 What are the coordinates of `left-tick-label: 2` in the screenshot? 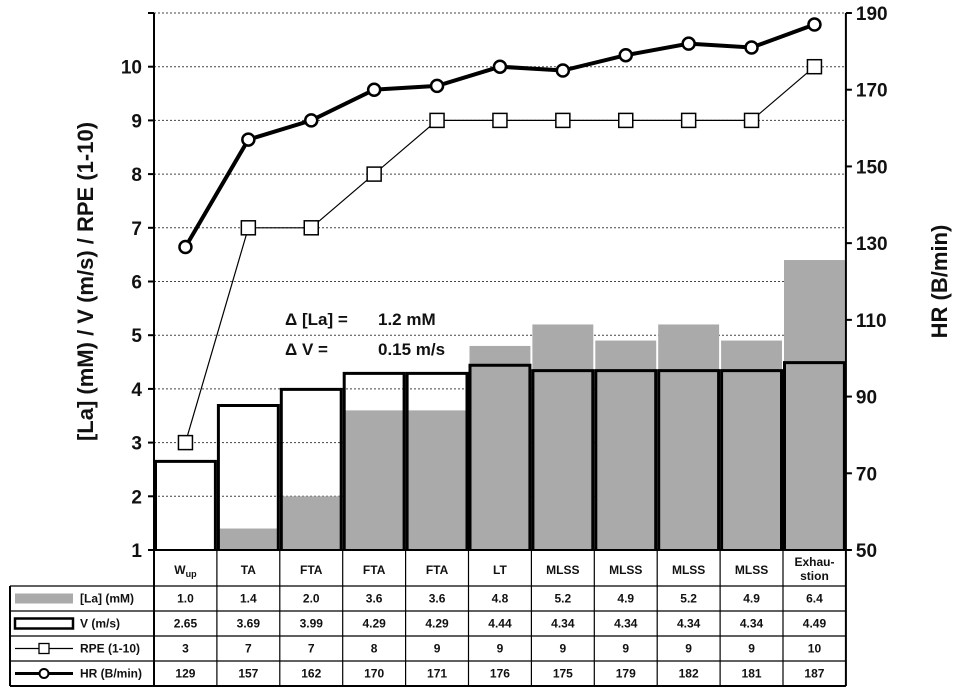 It's located at (136, 497).